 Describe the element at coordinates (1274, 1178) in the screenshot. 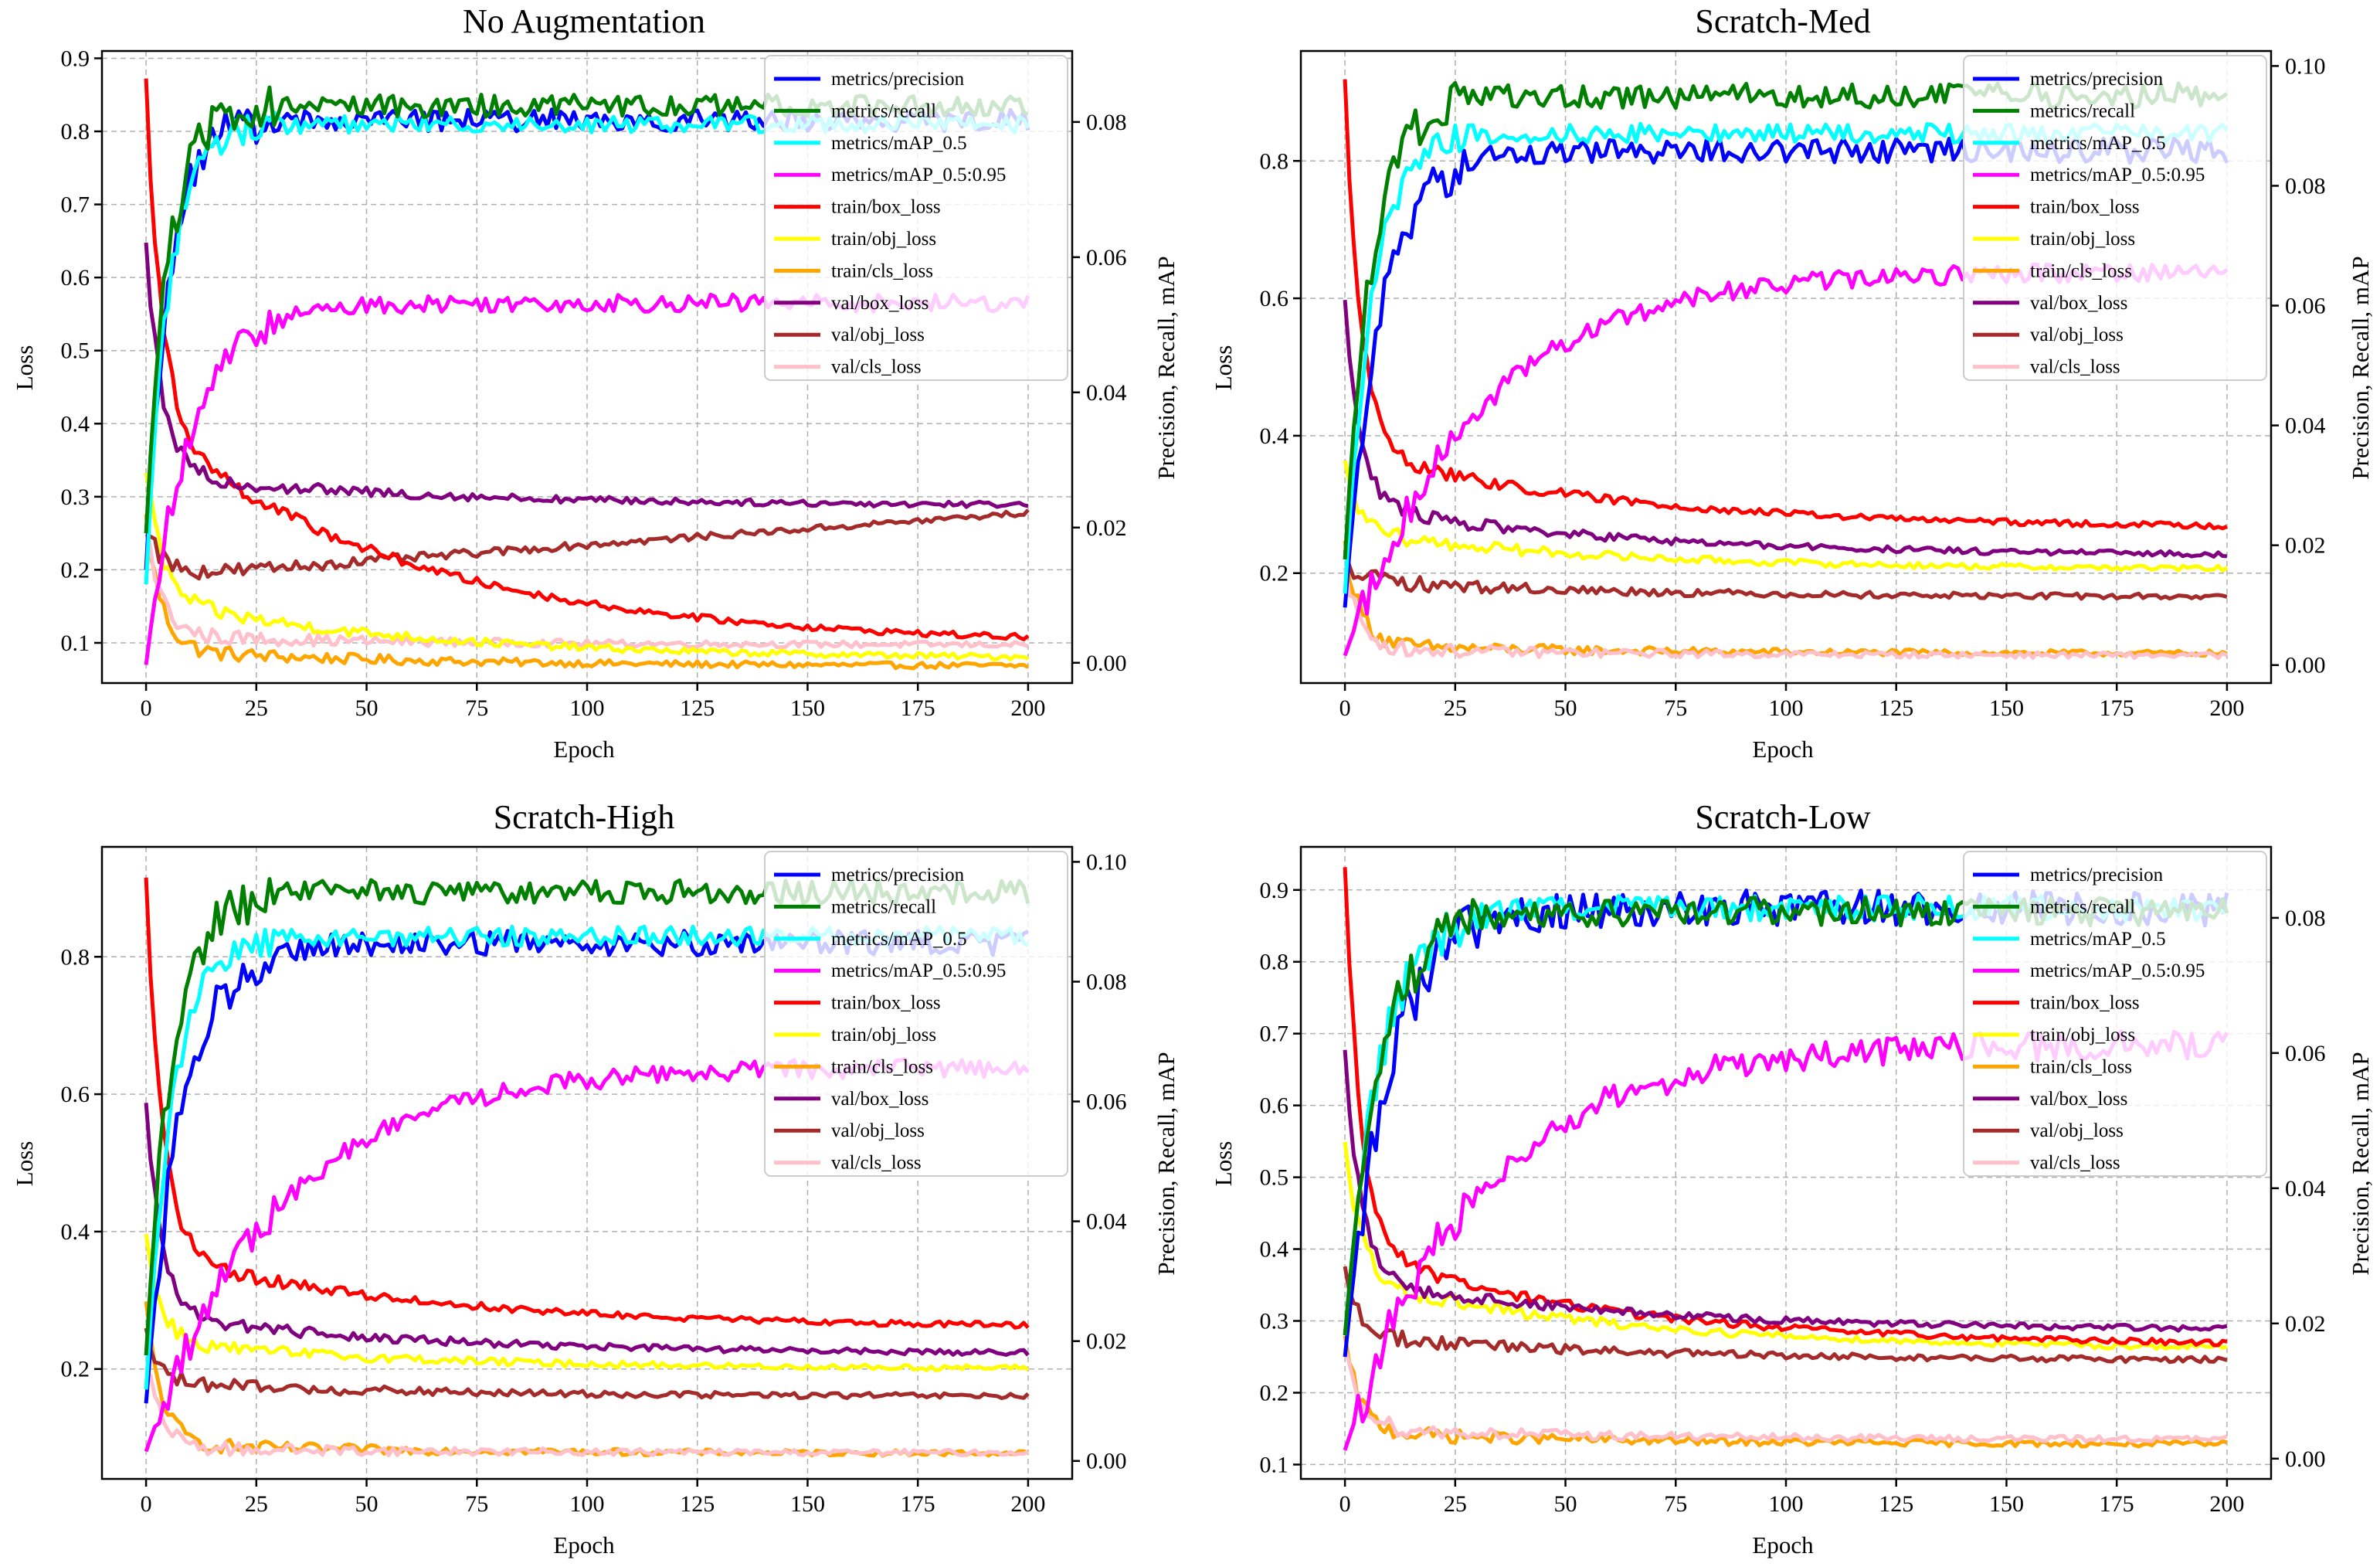

I see `y-tick-label-left: 0.5` at that location.